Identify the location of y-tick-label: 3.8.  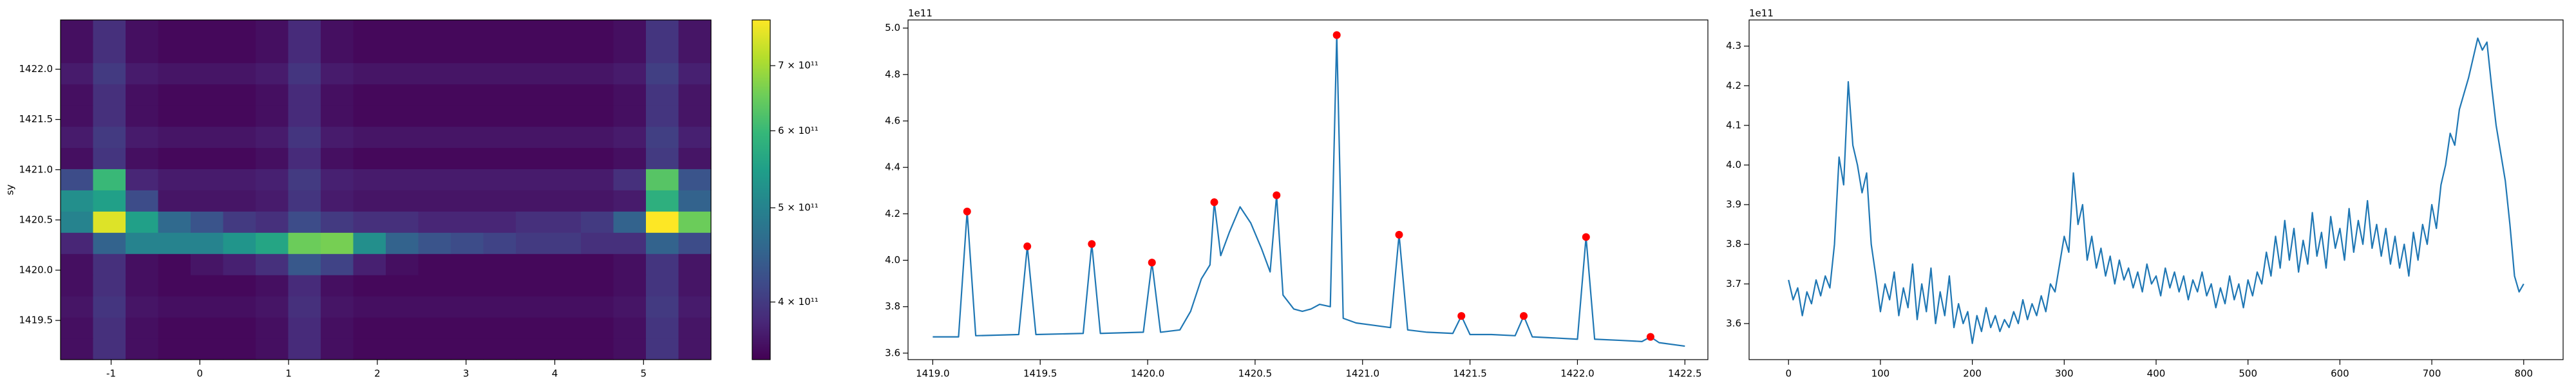
(892, 306).